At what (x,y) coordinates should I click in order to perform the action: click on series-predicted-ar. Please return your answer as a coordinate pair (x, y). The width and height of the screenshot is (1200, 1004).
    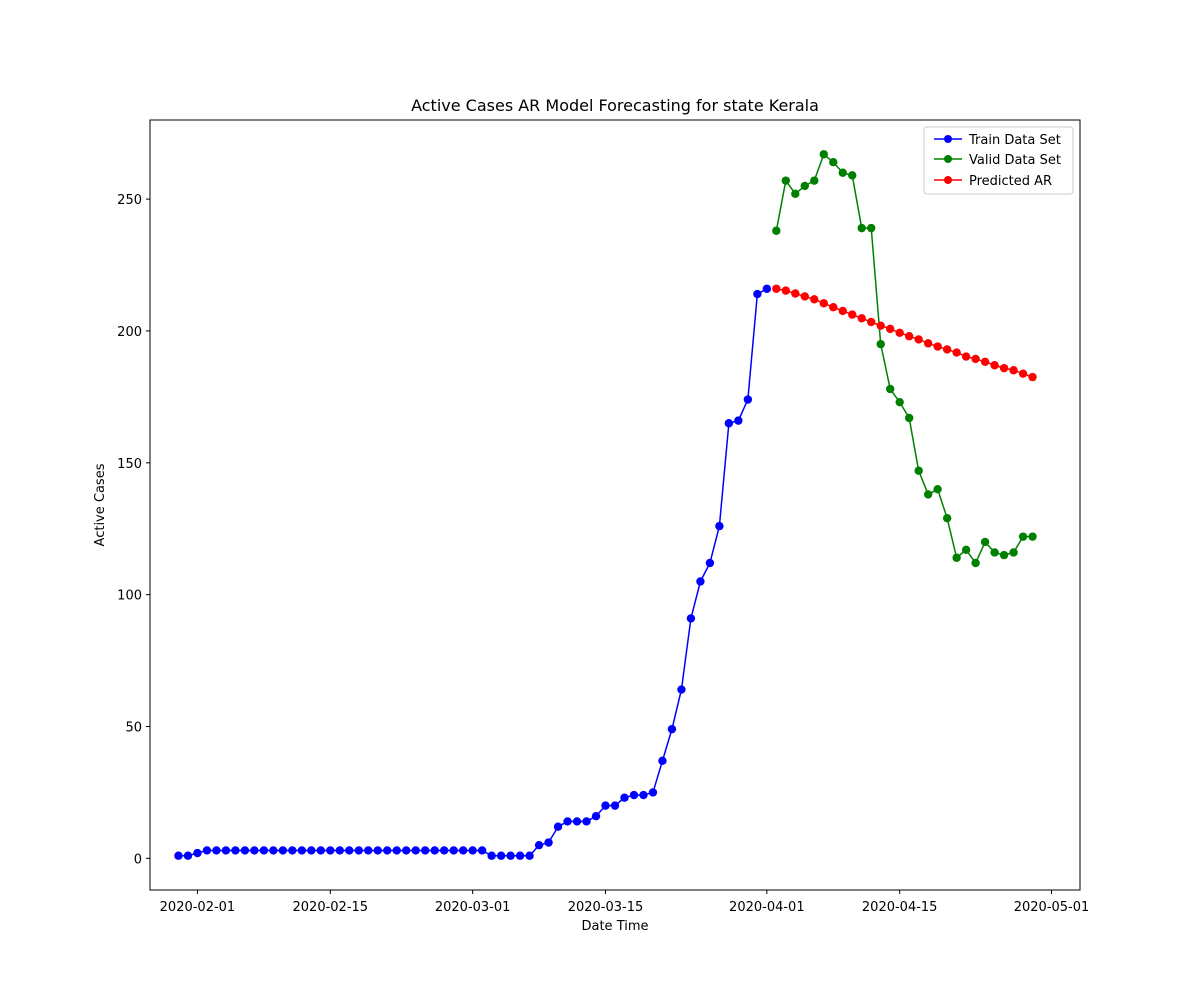
    Looking at the image, I should click on (904, 333).